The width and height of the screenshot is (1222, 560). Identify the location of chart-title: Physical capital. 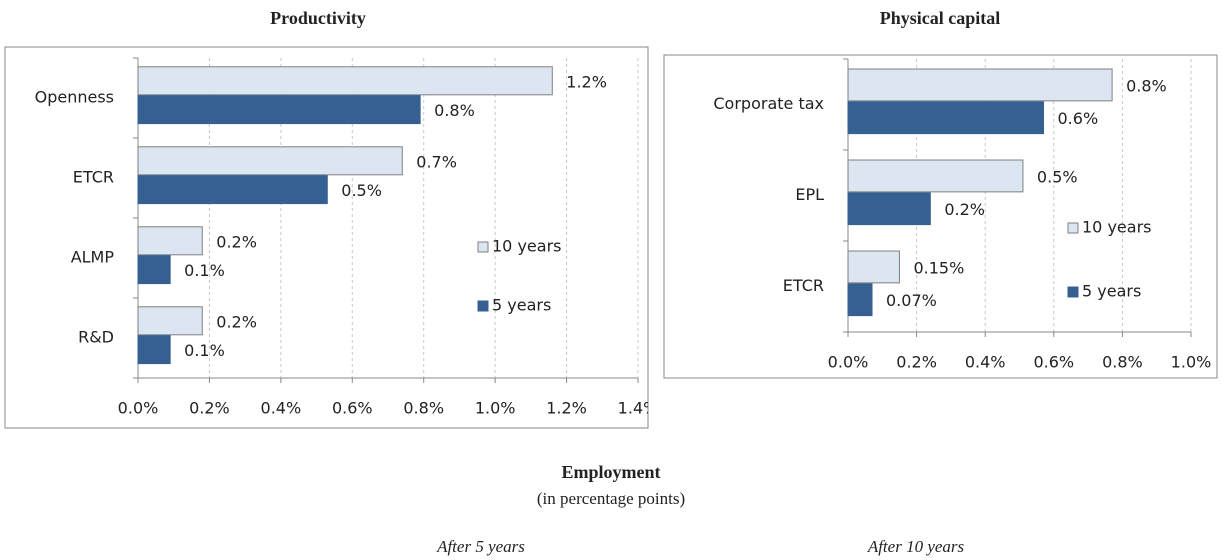
(940, 18).